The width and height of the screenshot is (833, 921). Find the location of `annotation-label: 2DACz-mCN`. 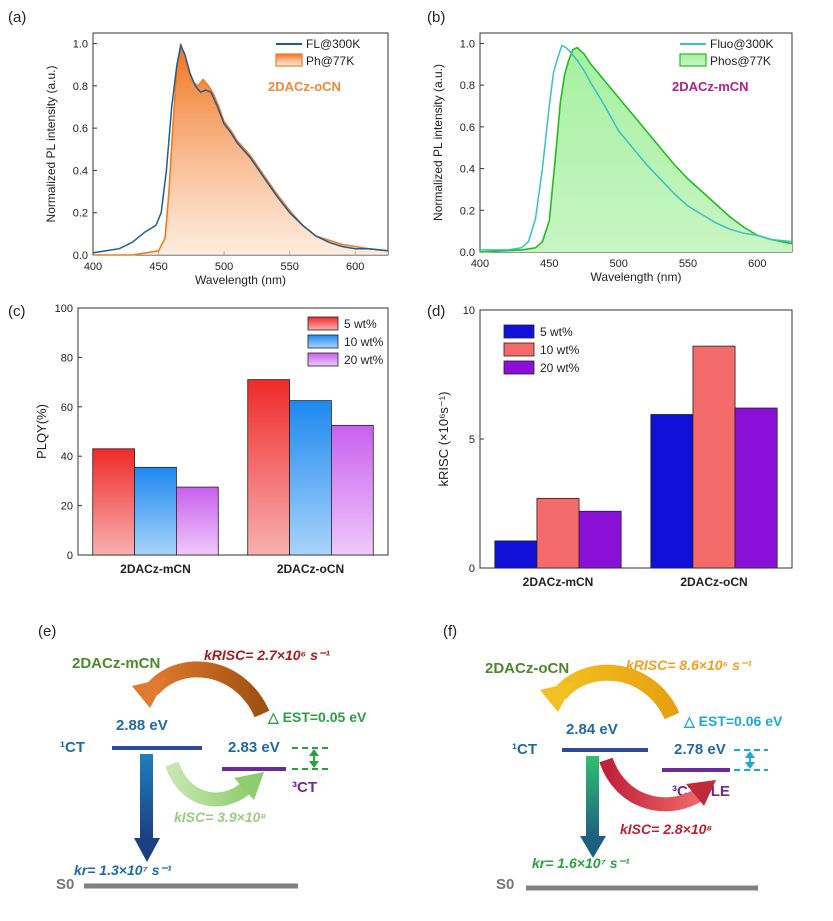

annotation-label: 2DACz-mCN is located at coordinates (710, 86).